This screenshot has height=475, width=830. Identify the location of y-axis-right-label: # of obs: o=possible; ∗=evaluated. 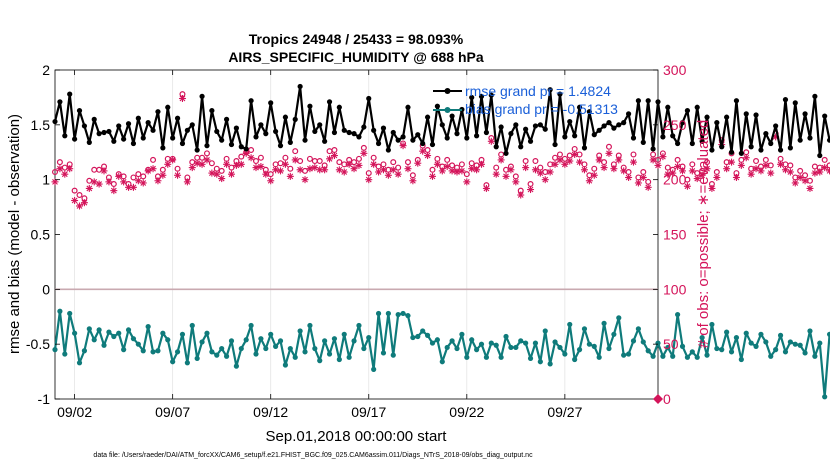
(703, 234).